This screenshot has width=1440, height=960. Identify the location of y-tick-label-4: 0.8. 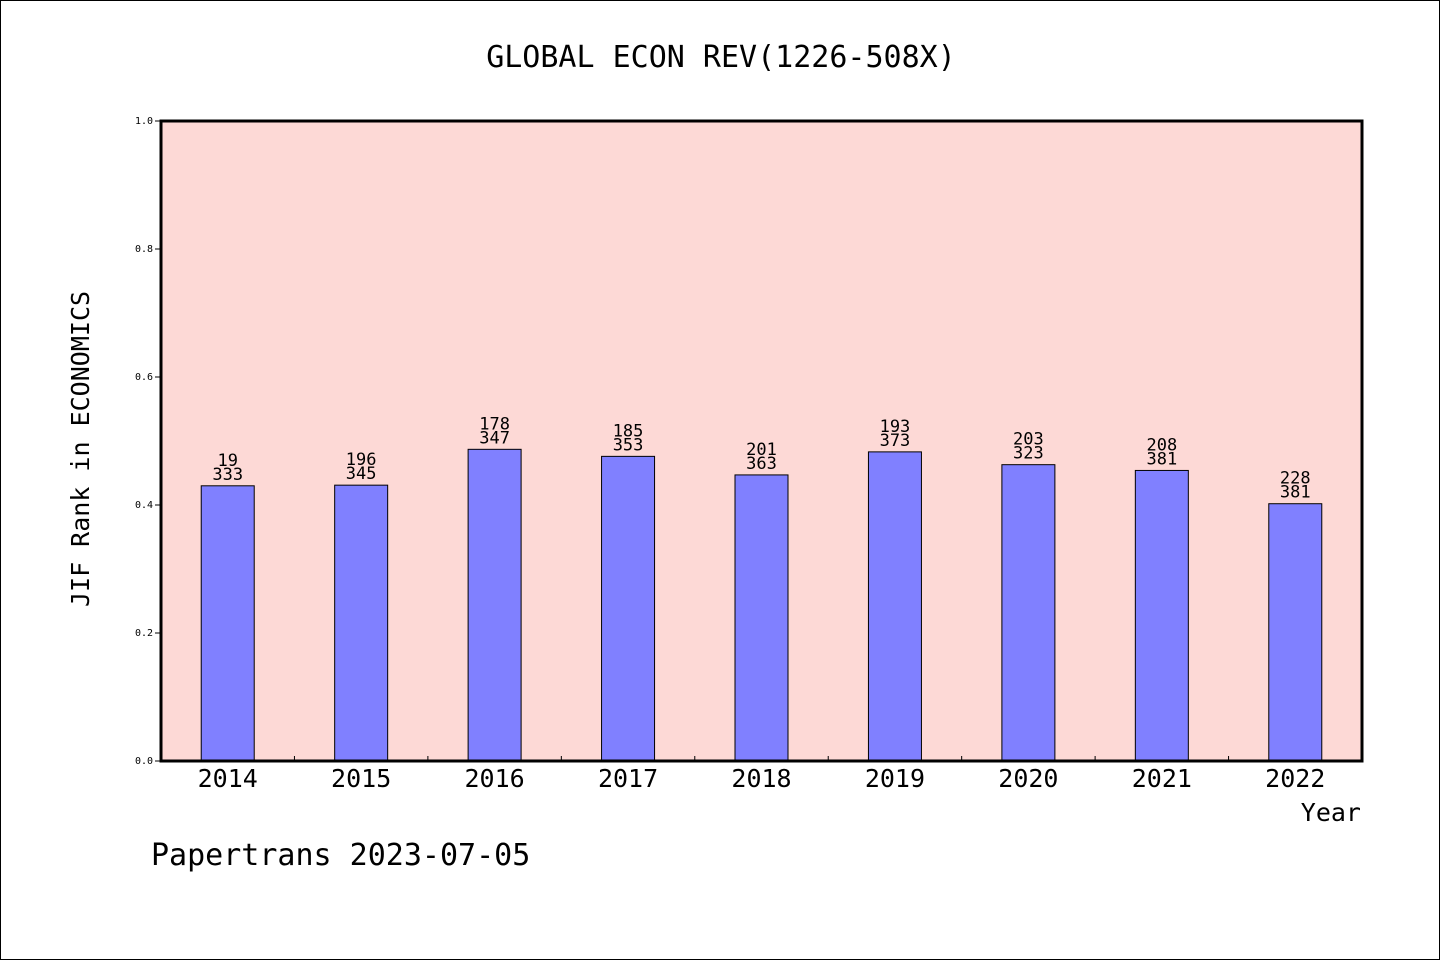
(144, 249).